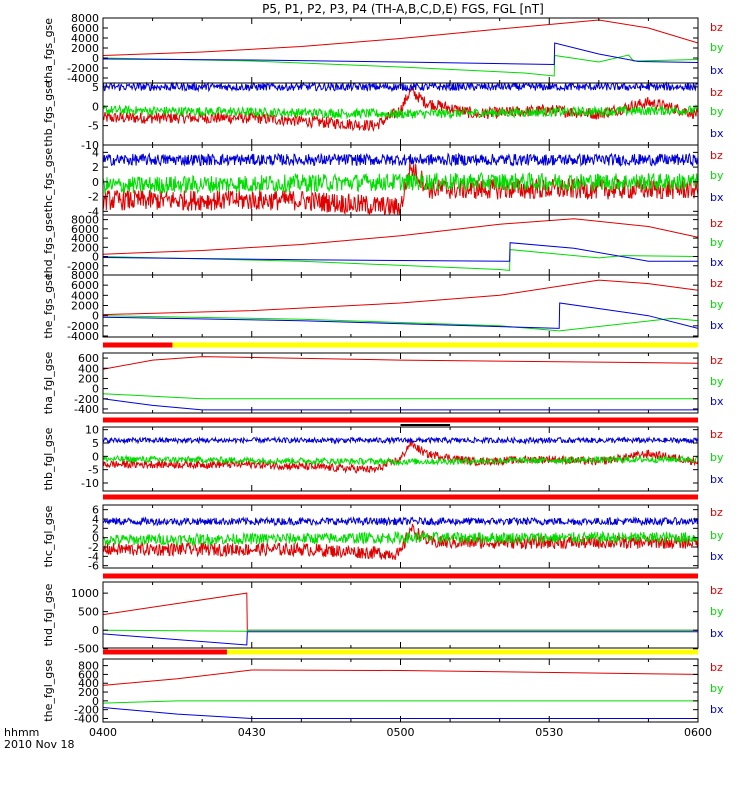 This screenshot has height=800, width=750. Describe the element at coordinates (95, 152) in the screenshot. I see `y-tick-label: 4` at that location.